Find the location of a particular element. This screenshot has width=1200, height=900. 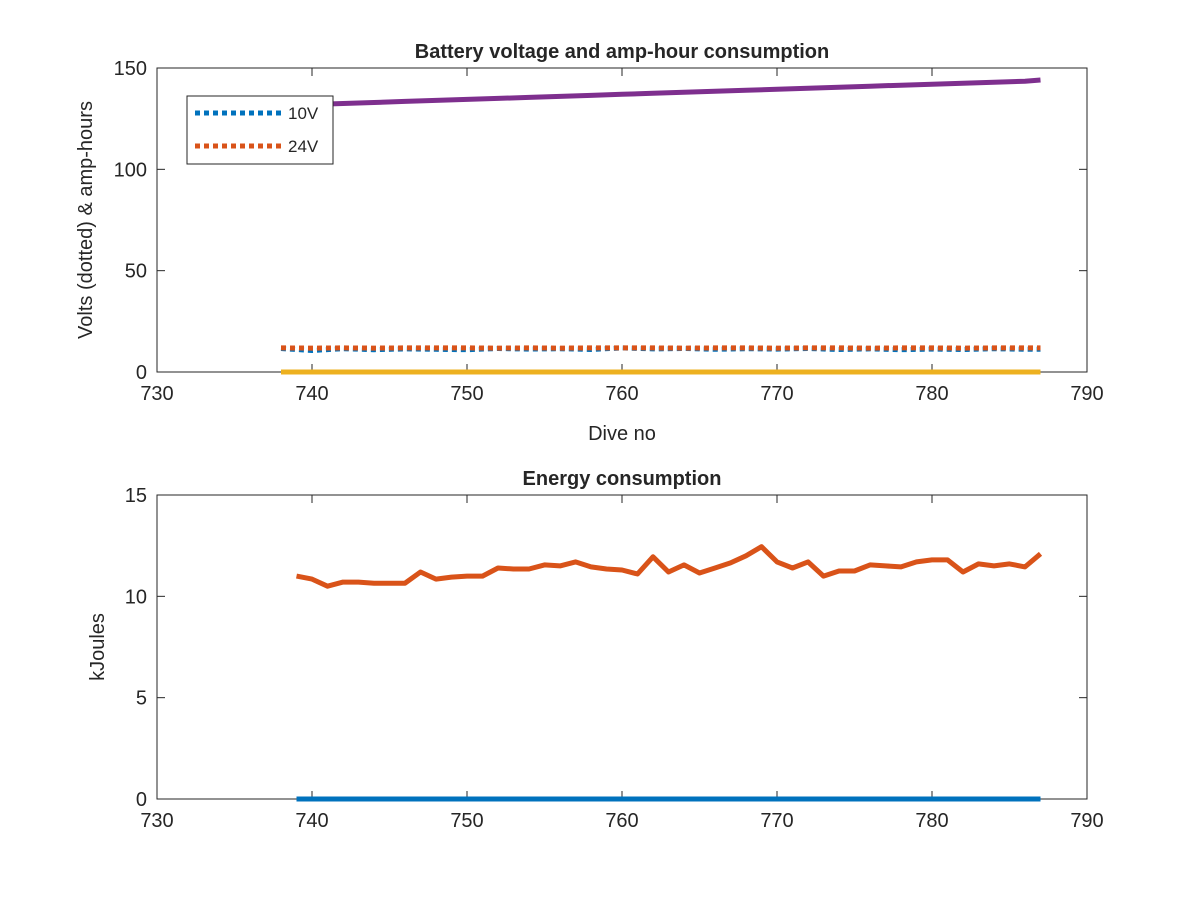

y-tick-label: 150 is located at coordinates (130, 69).